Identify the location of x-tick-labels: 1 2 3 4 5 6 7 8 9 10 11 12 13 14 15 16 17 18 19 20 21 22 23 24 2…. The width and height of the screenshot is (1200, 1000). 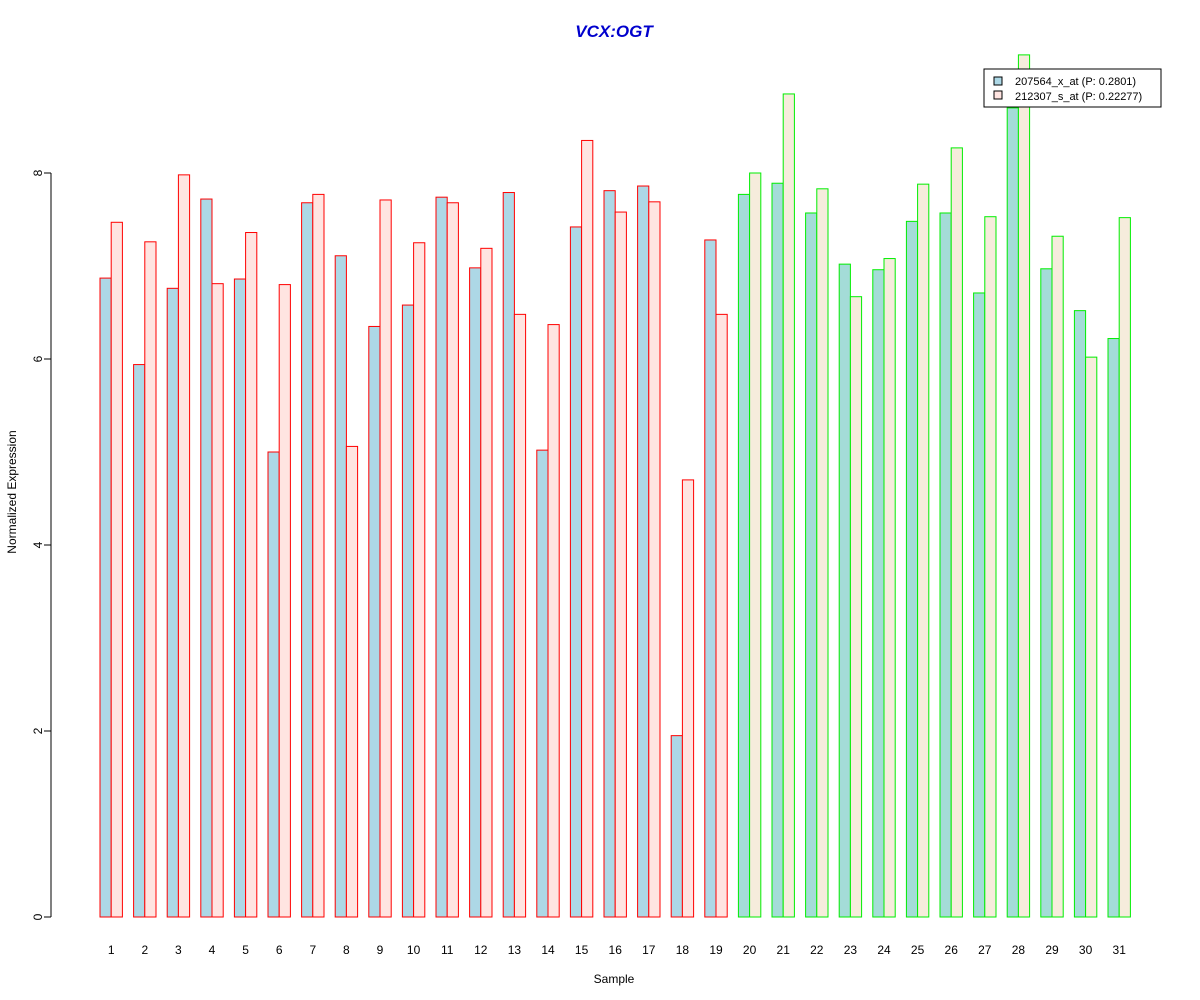
(617, 950).